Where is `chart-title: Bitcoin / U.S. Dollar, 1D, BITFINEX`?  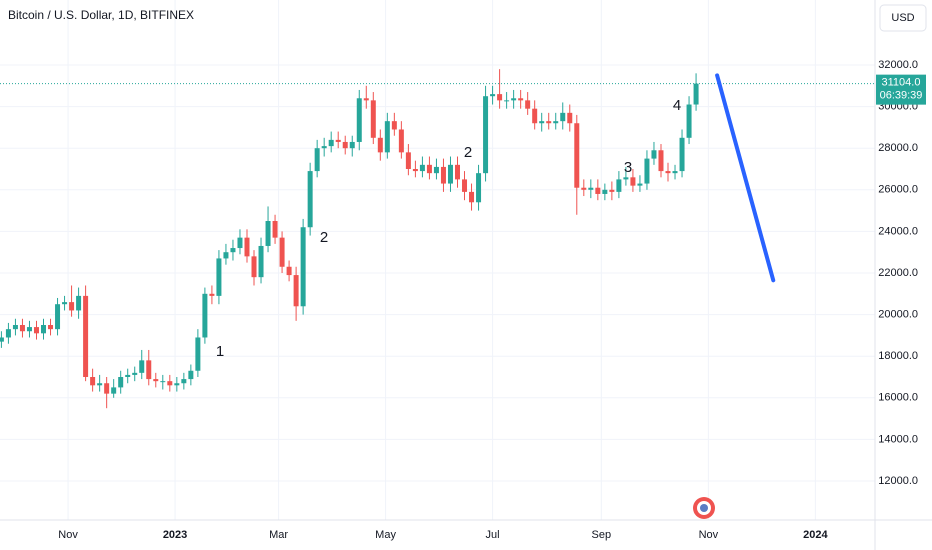 chart-title: Bitcoin / U.S. Dollar, 1D, BITFINEX is located at coordinates (101, 15).